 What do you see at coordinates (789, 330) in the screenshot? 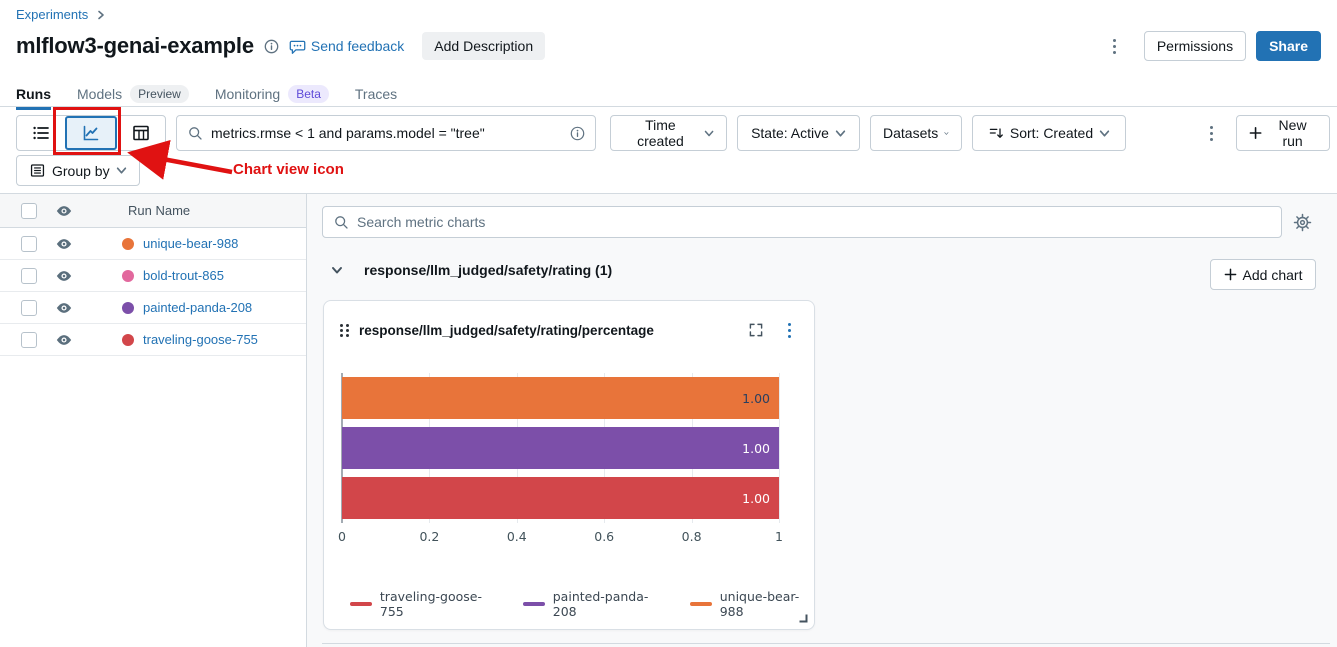
I see `chart-card-menu` at bounding box center [789, 330].